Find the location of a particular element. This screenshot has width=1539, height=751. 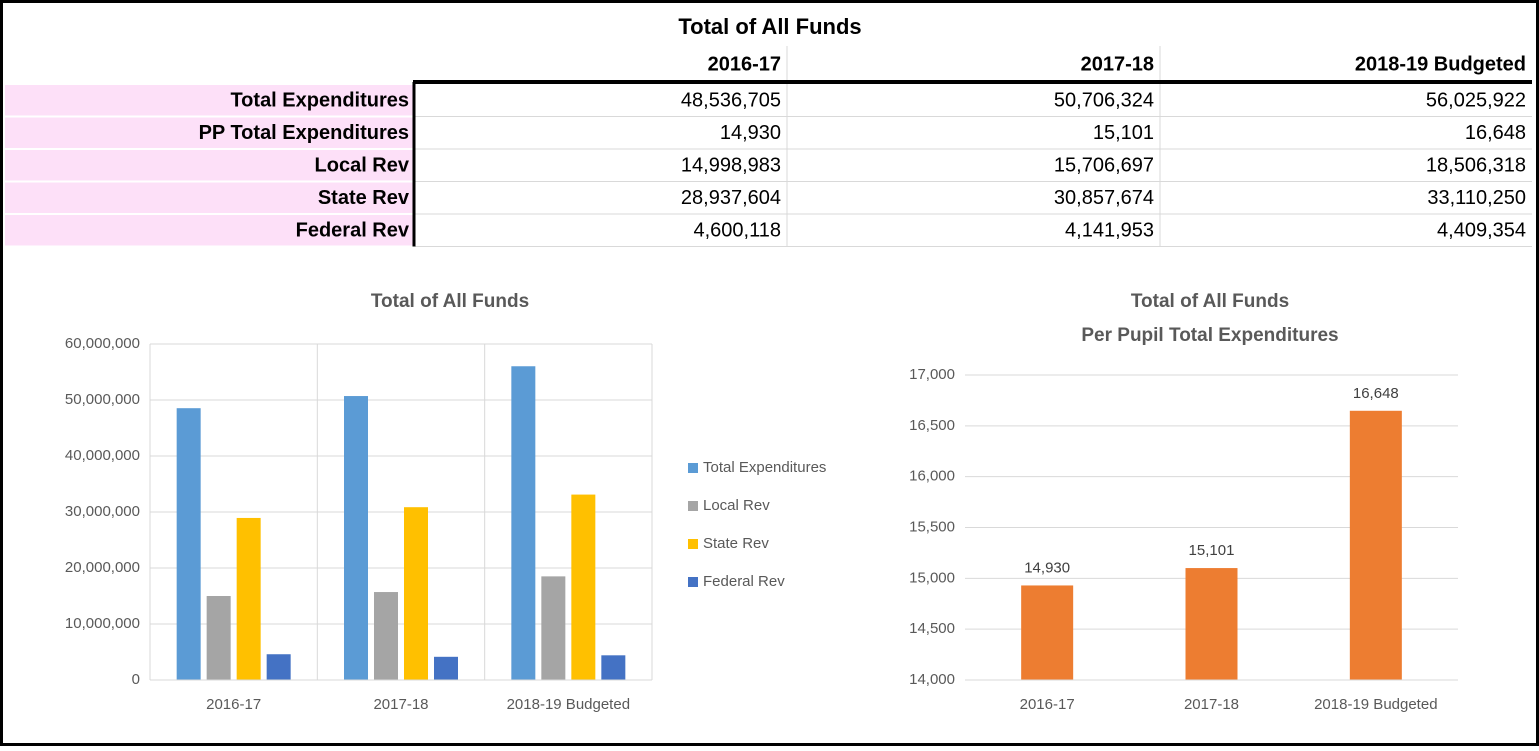

column-header: 2016-17 is located at coordinates (744, 64).